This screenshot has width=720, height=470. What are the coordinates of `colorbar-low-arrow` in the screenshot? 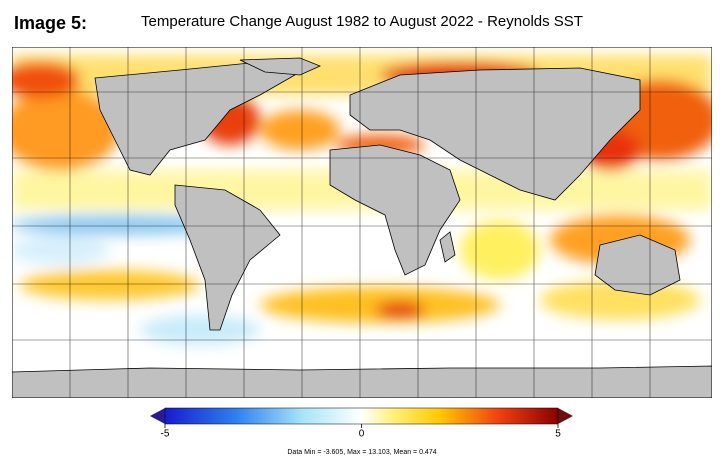 It's located at (157, 416).